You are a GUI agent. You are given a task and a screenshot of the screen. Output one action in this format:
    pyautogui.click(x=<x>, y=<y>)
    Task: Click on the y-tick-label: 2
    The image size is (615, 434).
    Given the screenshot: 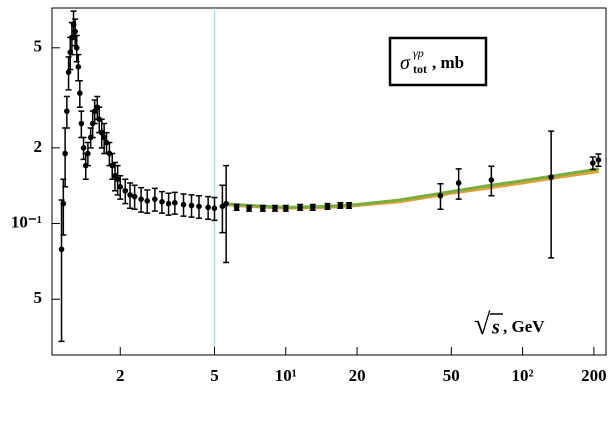 What is the action you would take?
    pyautogui.click(x=38, y=146)
    